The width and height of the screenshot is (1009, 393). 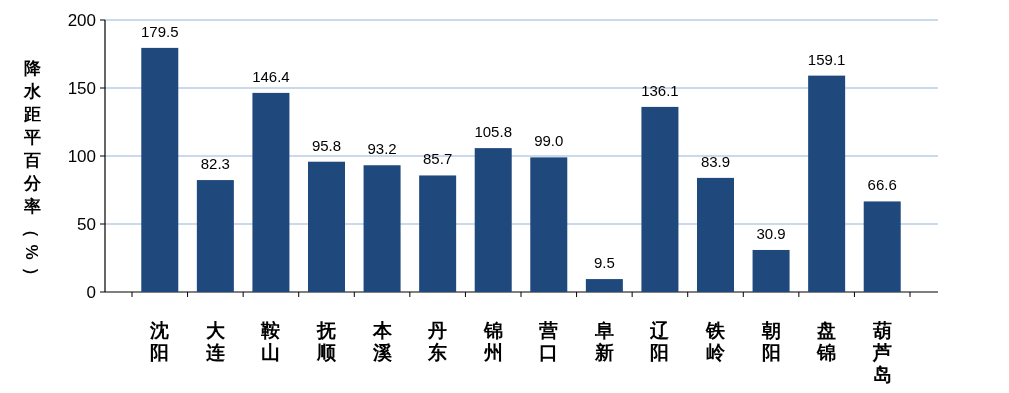 I want to click on y-tick-label: 150, so click(x=81, y=88).